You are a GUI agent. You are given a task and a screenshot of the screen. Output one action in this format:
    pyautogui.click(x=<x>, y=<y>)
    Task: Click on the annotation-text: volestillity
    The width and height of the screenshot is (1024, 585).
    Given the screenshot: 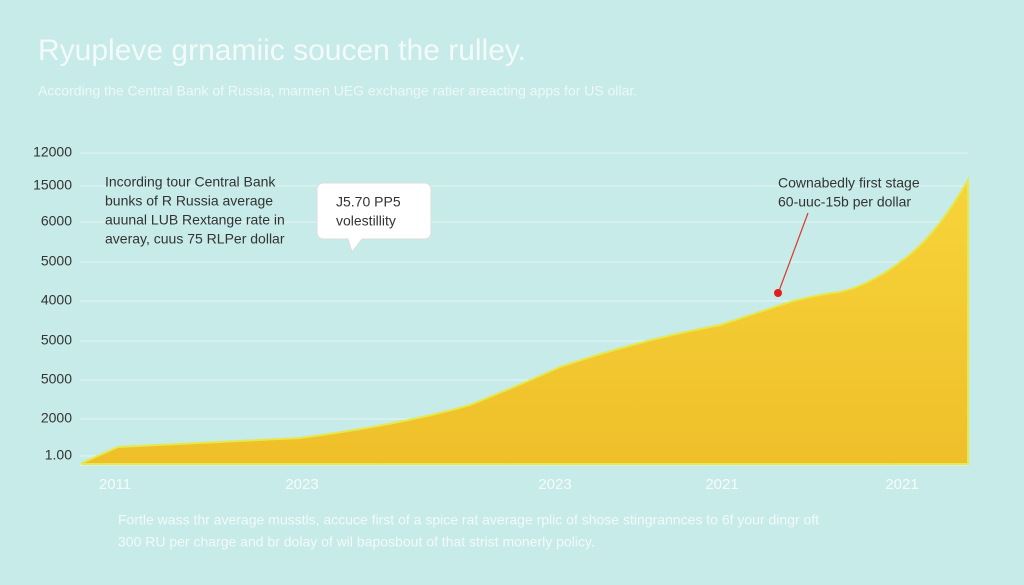 What is the action you would take?
    pyautogui.click(x=366, y=221)
    